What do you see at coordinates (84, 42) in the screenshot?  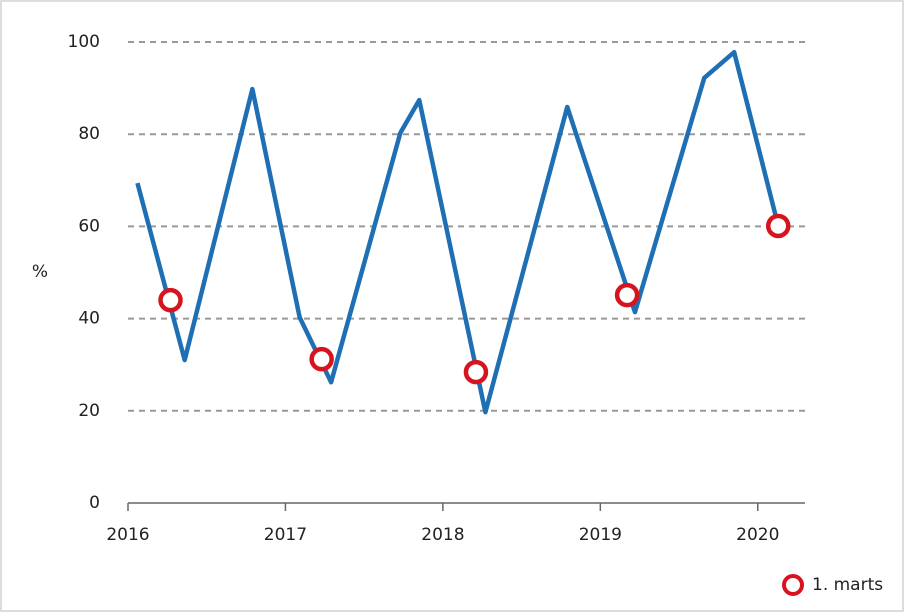 I see `y-tick-label: 100` at bounding box center [84, 42].